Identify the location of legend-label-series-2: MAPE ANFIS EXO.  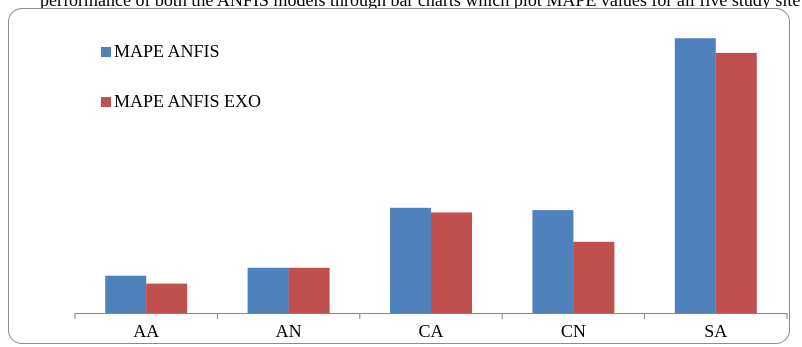
(187, 101).